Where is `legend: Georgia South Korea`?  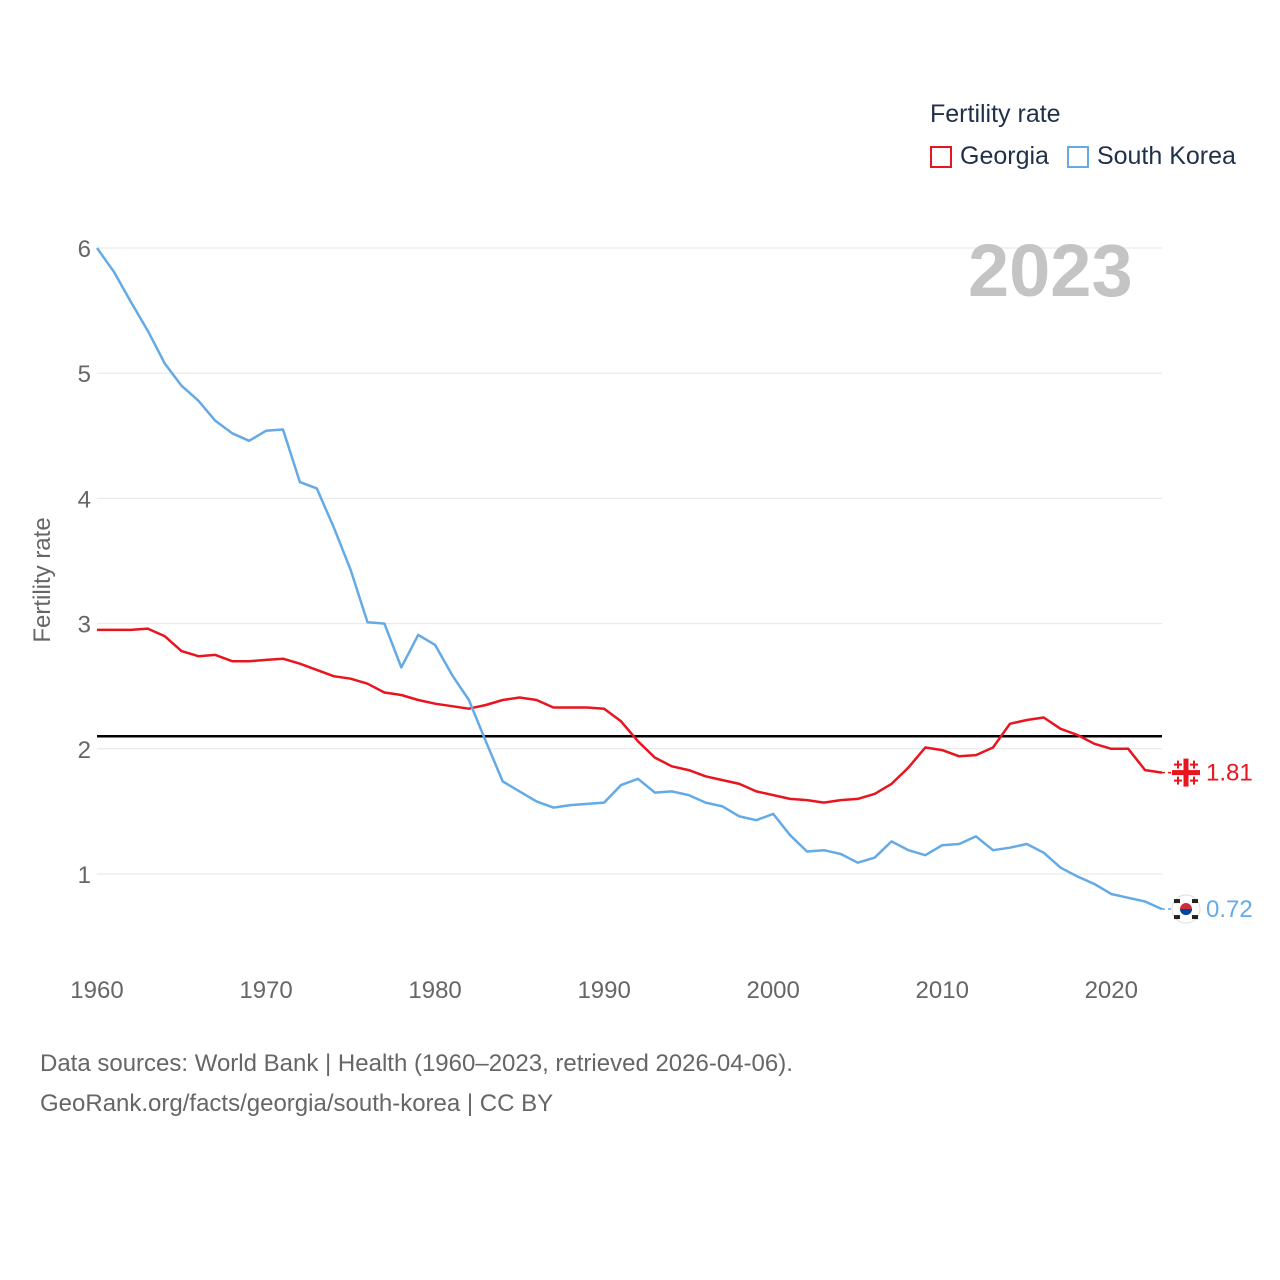
legend: Georgia South Korea is located at coordinates (1092, 156).